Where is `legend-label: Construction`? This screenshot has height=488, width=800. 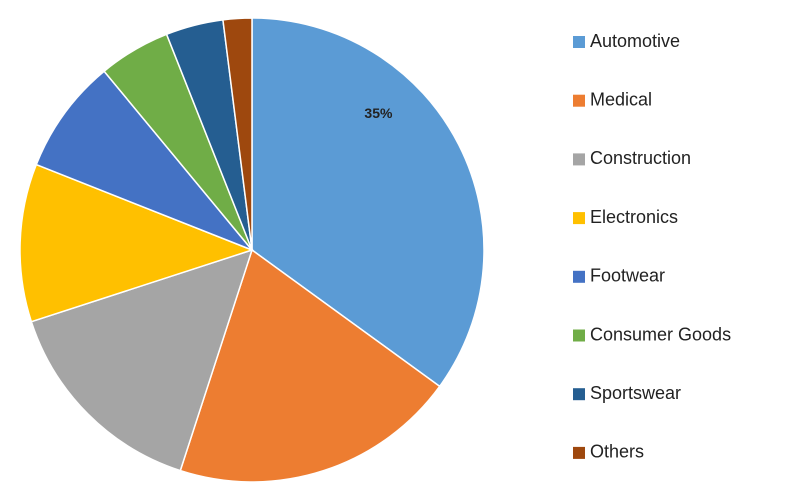 legend-label: Construction is located at coordinates (640, 158).